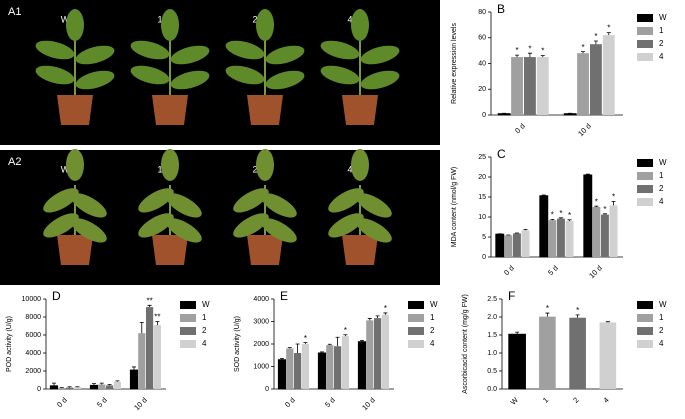 This screenshot has width=685, height=419. What do you see at coordinates (159, 169) in the screenshot?
I see `plant-label: 1` at bounding box center [159, 169].